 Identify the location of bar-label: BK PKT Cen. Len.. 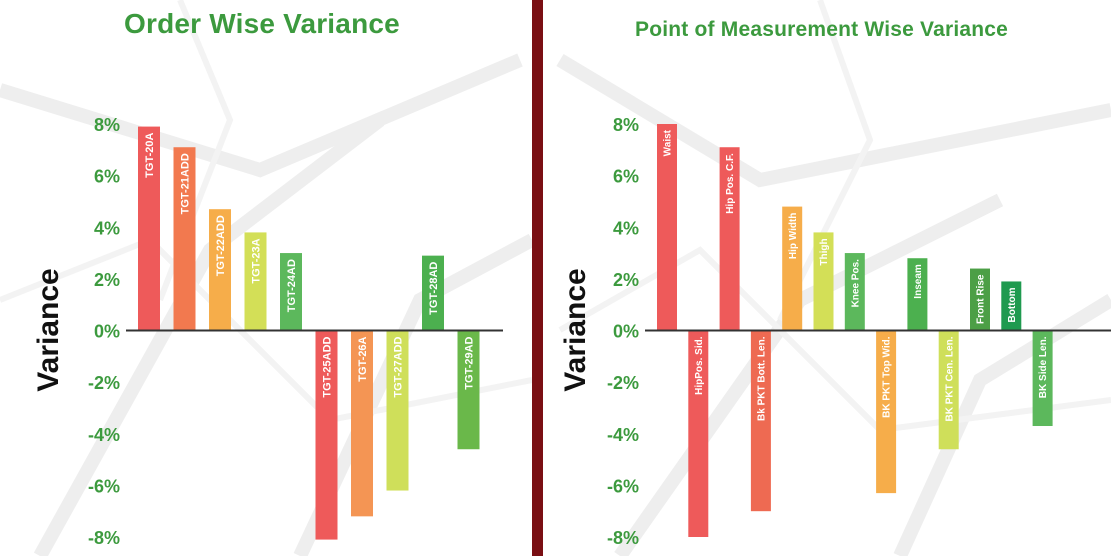
(949, 378).